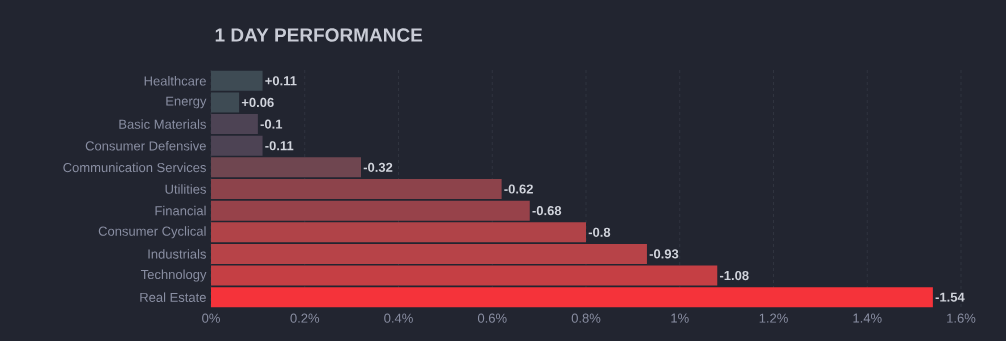 This screenshot has width=1006, height=341. What do you see at coordinates (152, 232) in the screenshot?
I see `y-tick-label: Consumer Cyclical` at bounding box center [152, 232].